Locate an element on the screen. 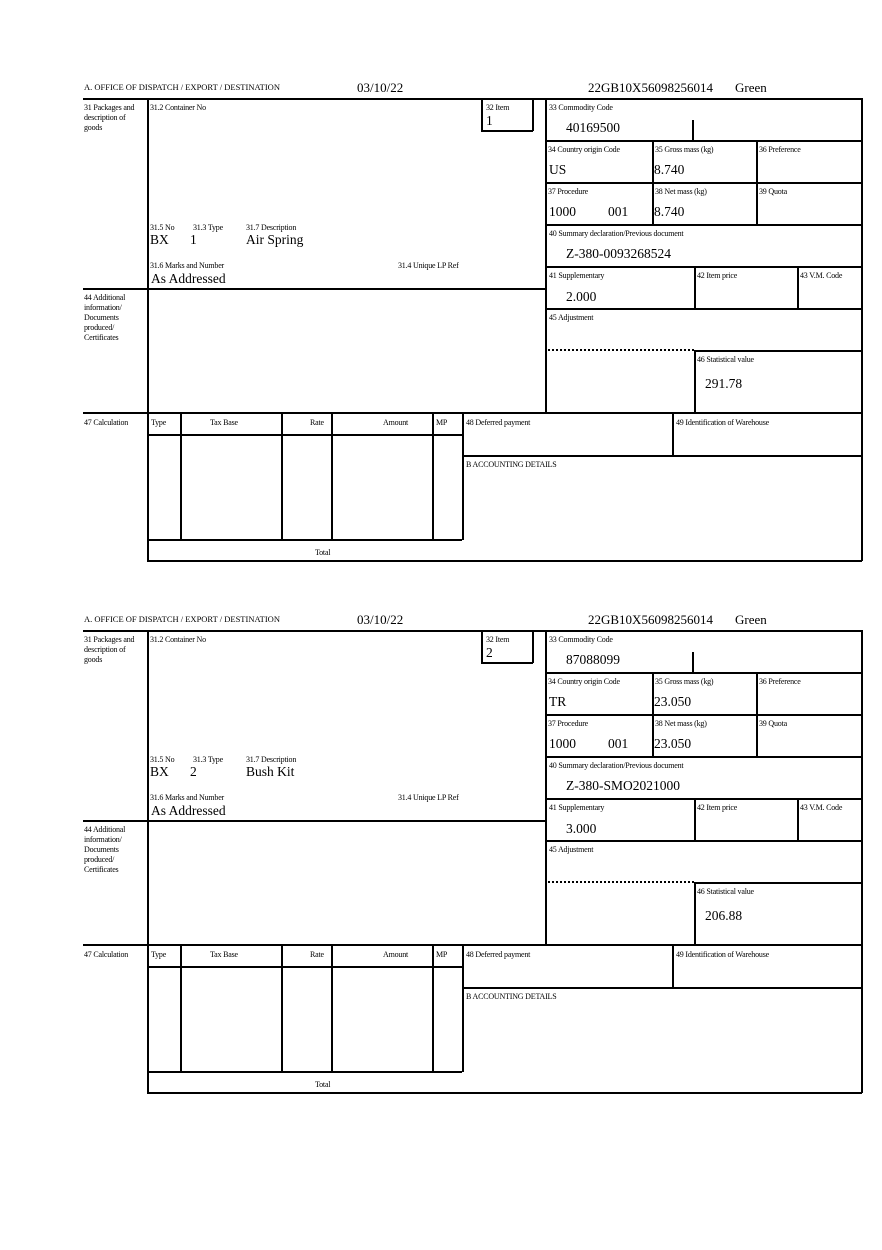 This screenshot has width=882, height=1250. item-number: 2 is located at coordinates (489, 652).